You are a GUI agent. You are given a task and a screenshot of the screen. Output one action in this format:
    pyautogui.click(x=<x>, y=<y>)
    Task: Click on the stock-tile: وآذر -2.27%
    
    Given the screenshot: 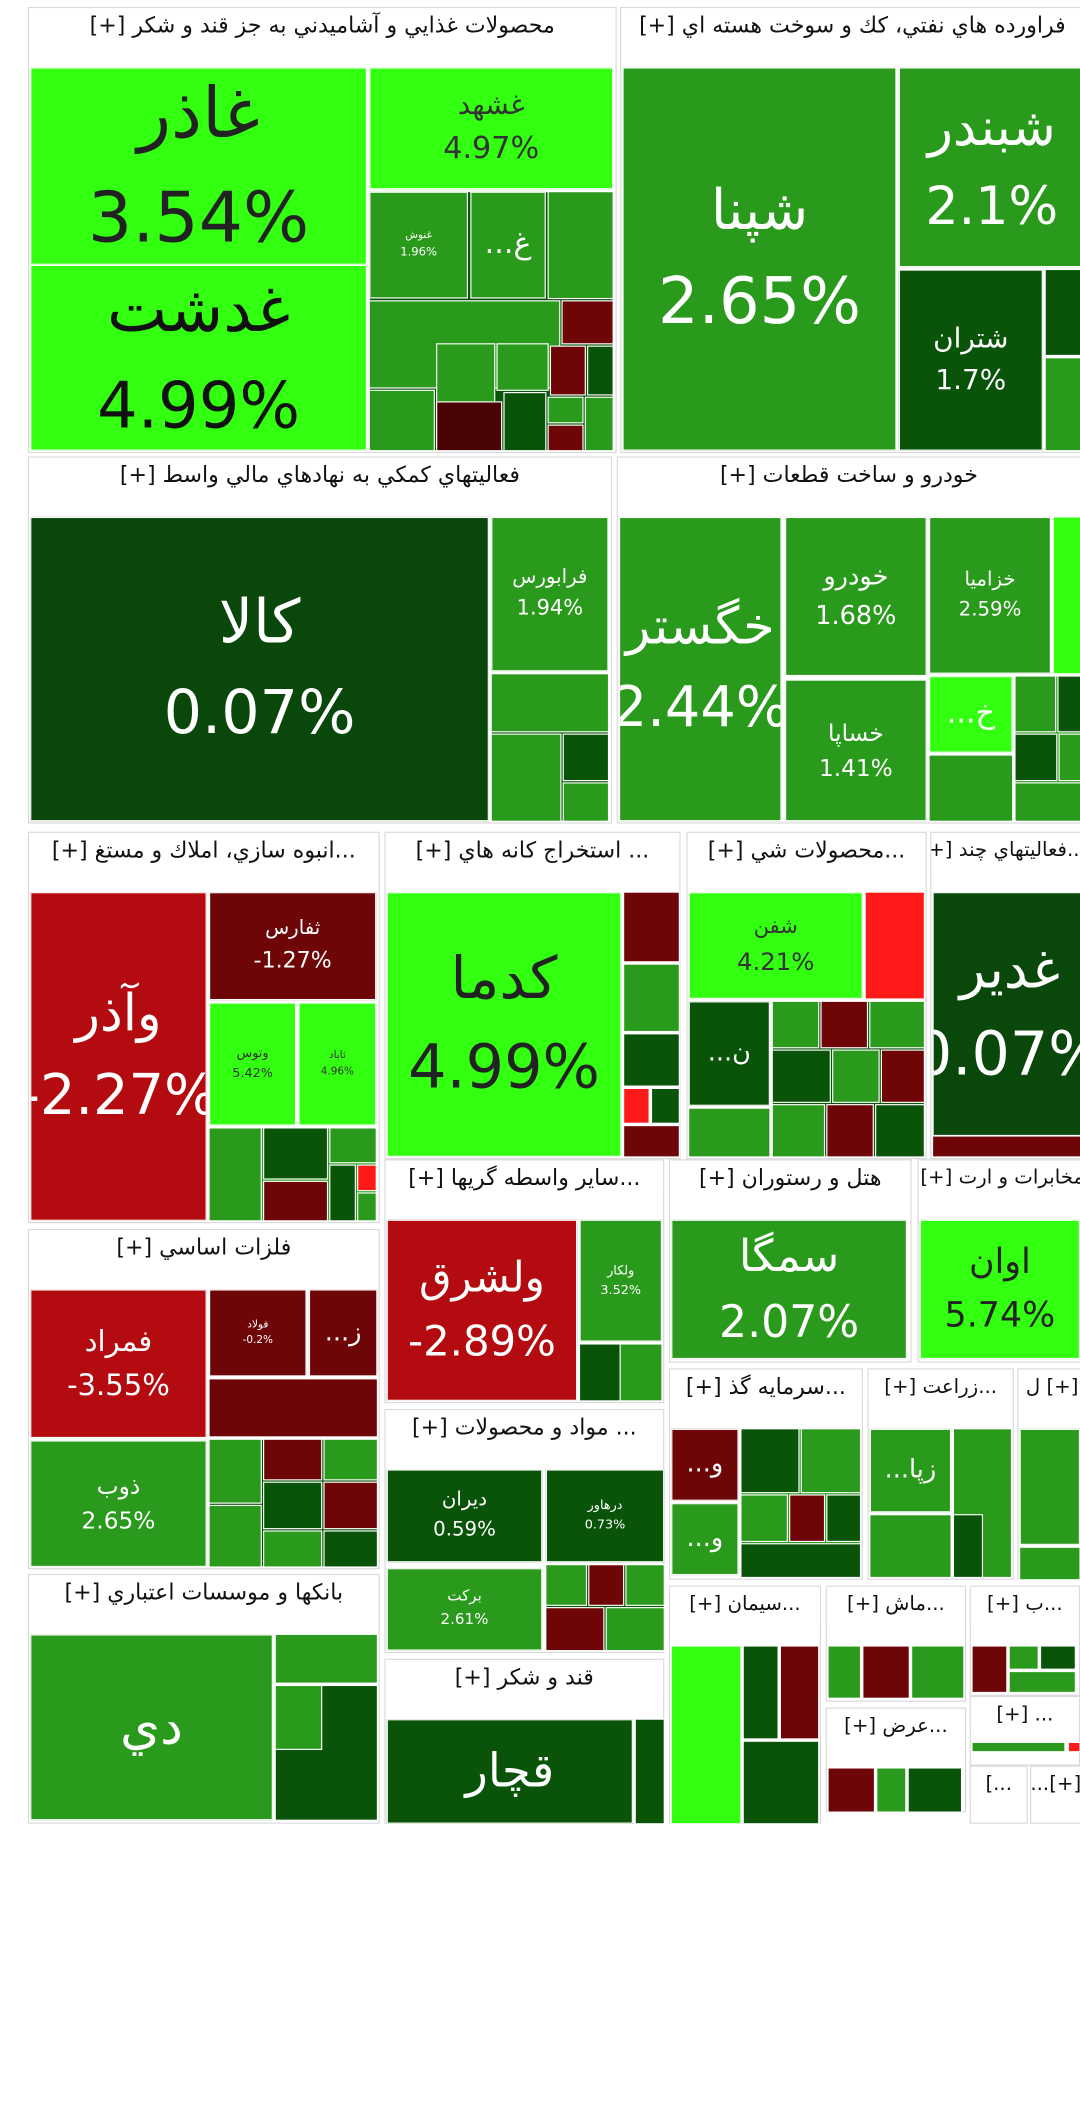 What is the action you would take?
    pyautogui.click(x=118, y=1056)
    